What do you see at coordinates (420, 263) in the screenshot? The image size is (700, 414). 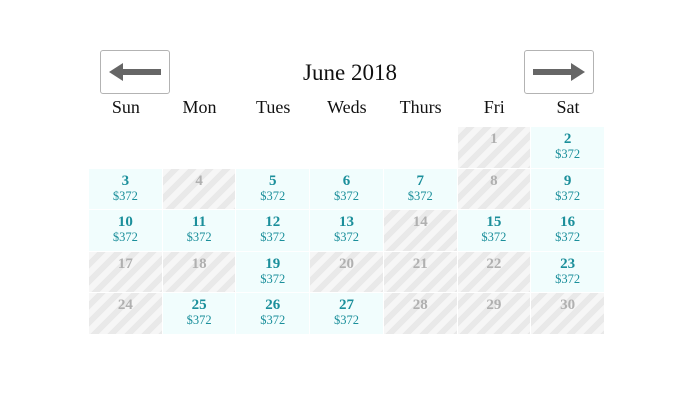 I see `day-number: 21` at bounding box center [420, 263].